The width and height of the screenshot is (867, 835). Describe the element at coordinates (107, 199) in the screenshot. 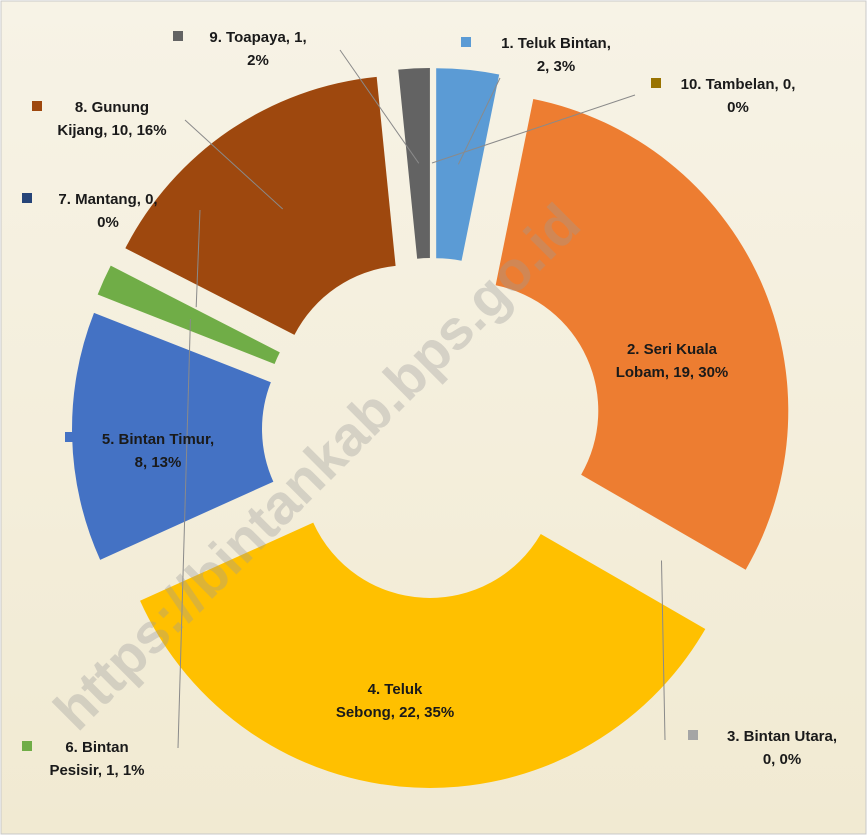

I see `data-label: 7. Mantang, 0,` at that location.